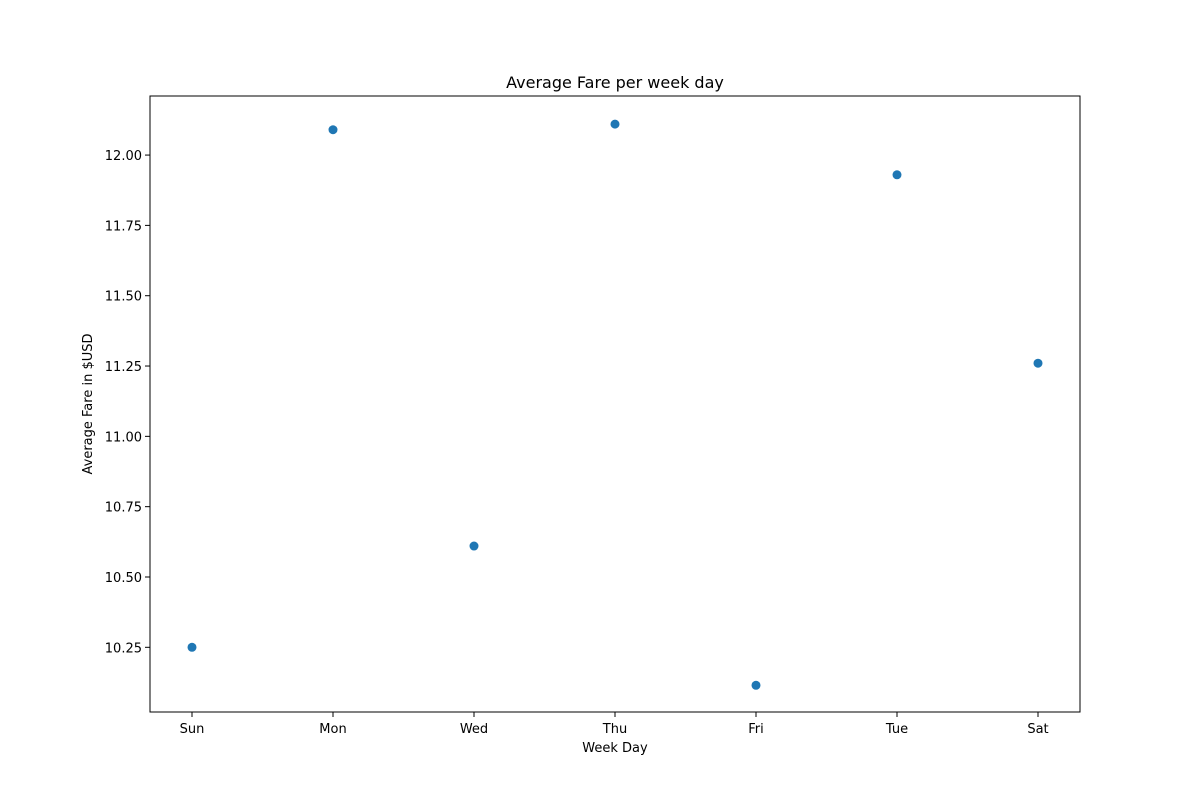 The width and height of the screenshot is (1200, 800). I want to click on x-axis: Sun Mon Wed Thu Fri Tue Sat, so click(614, 724).